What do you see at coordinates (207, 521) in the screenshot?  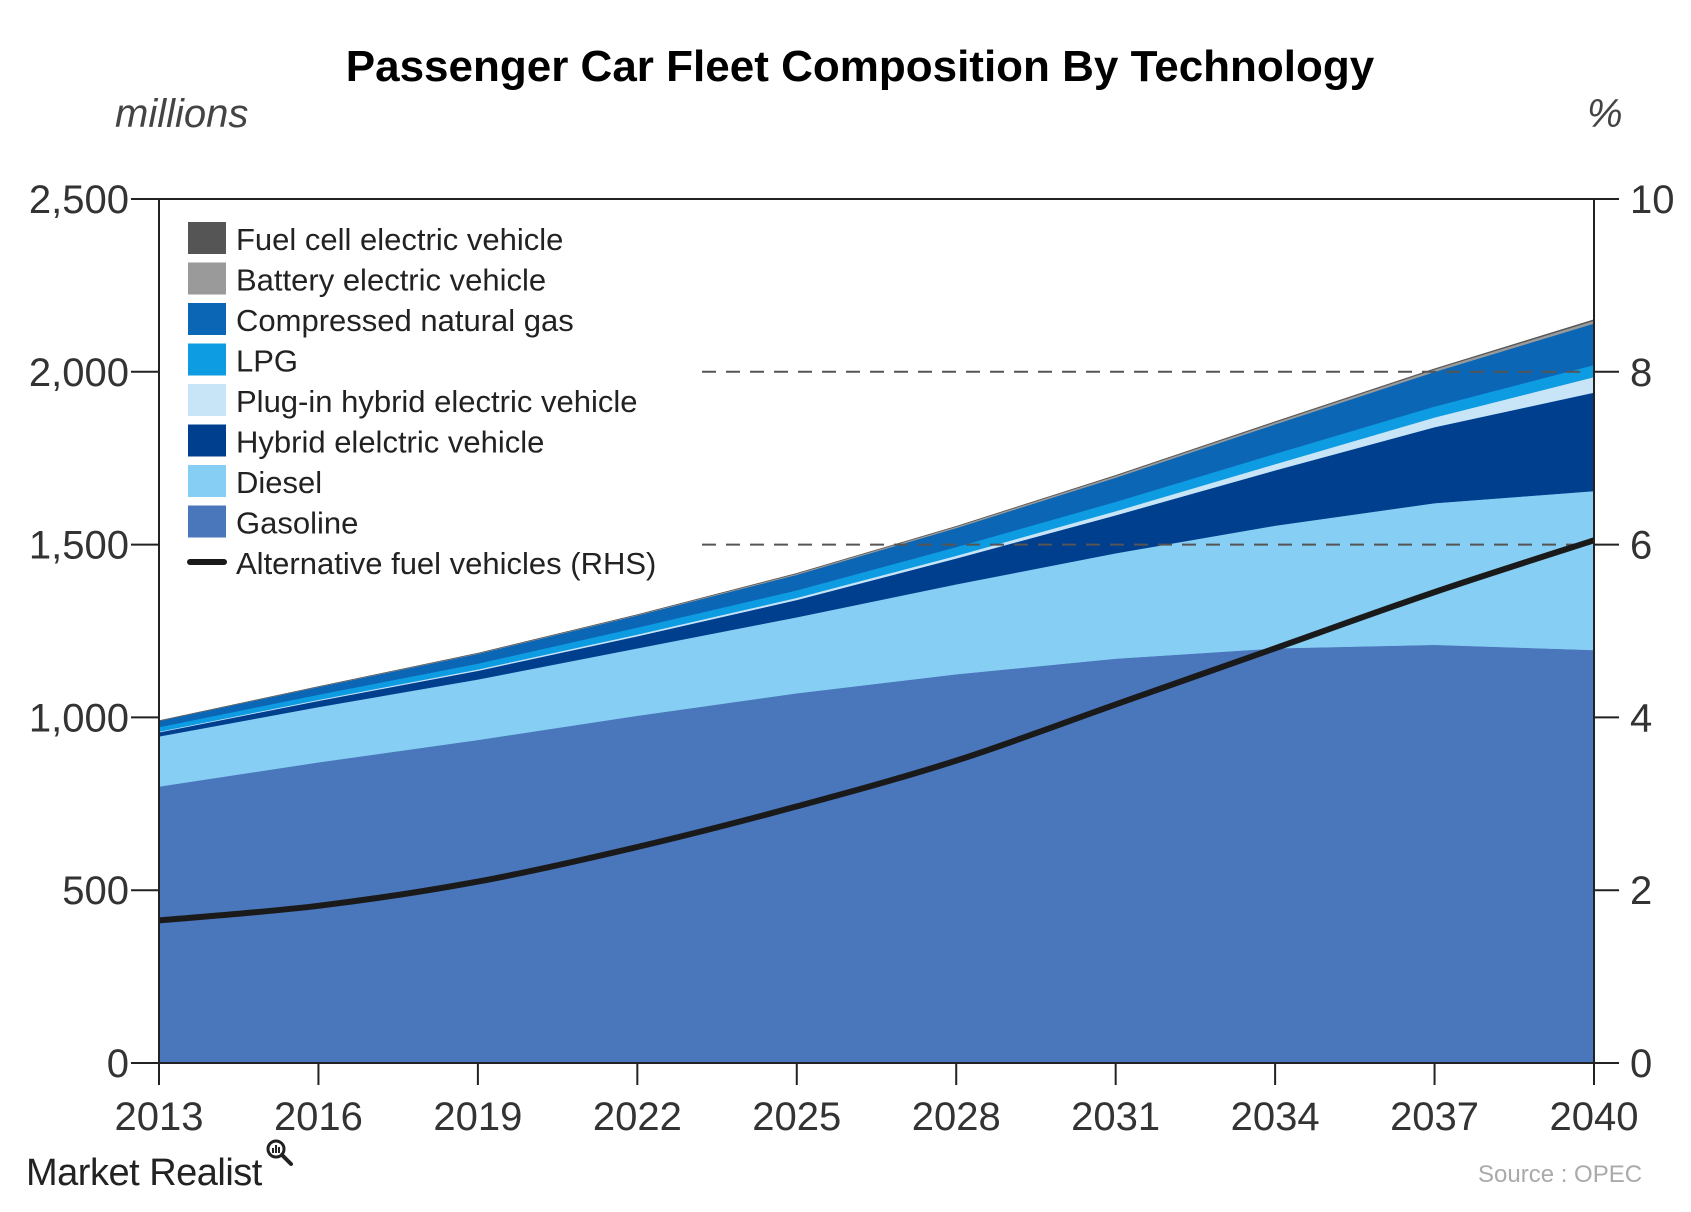 I see `legend-swatch-gasoline` at bounding box center [207, 521].